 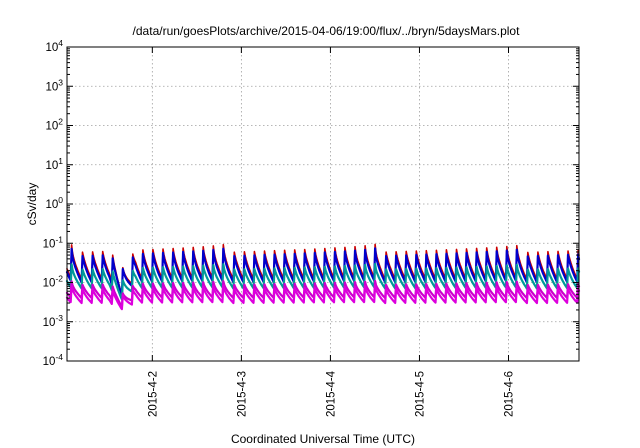 What do you see at coordinates (54, 125) in the screenshot?
I see `y-tick-label: 10²` at bounding box center [54, 125].